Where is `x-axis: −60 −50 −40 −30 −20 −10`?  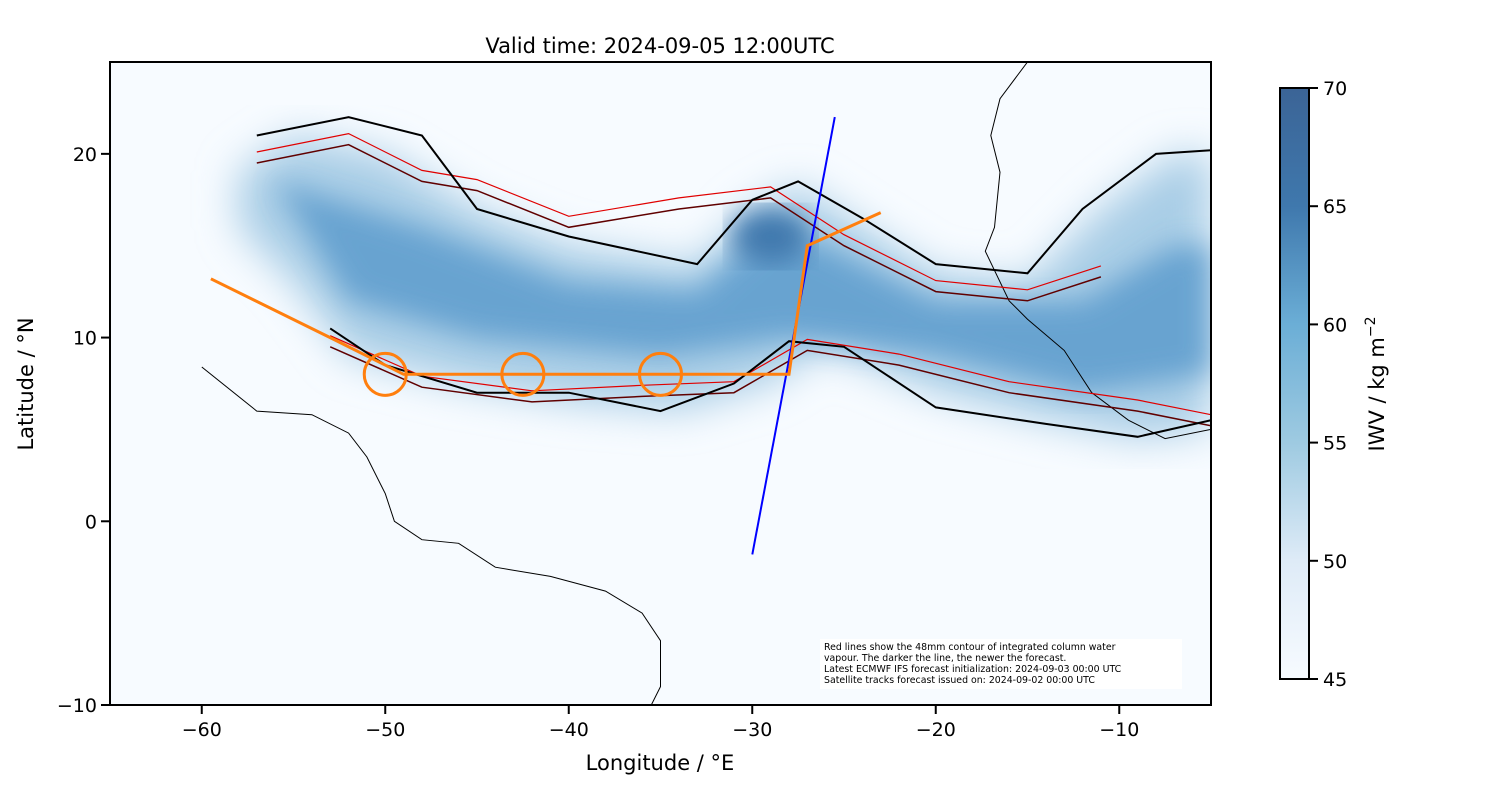
x-axis: −60 −50 −40 −30 −20 −10 is located at coordinates (660, 723).